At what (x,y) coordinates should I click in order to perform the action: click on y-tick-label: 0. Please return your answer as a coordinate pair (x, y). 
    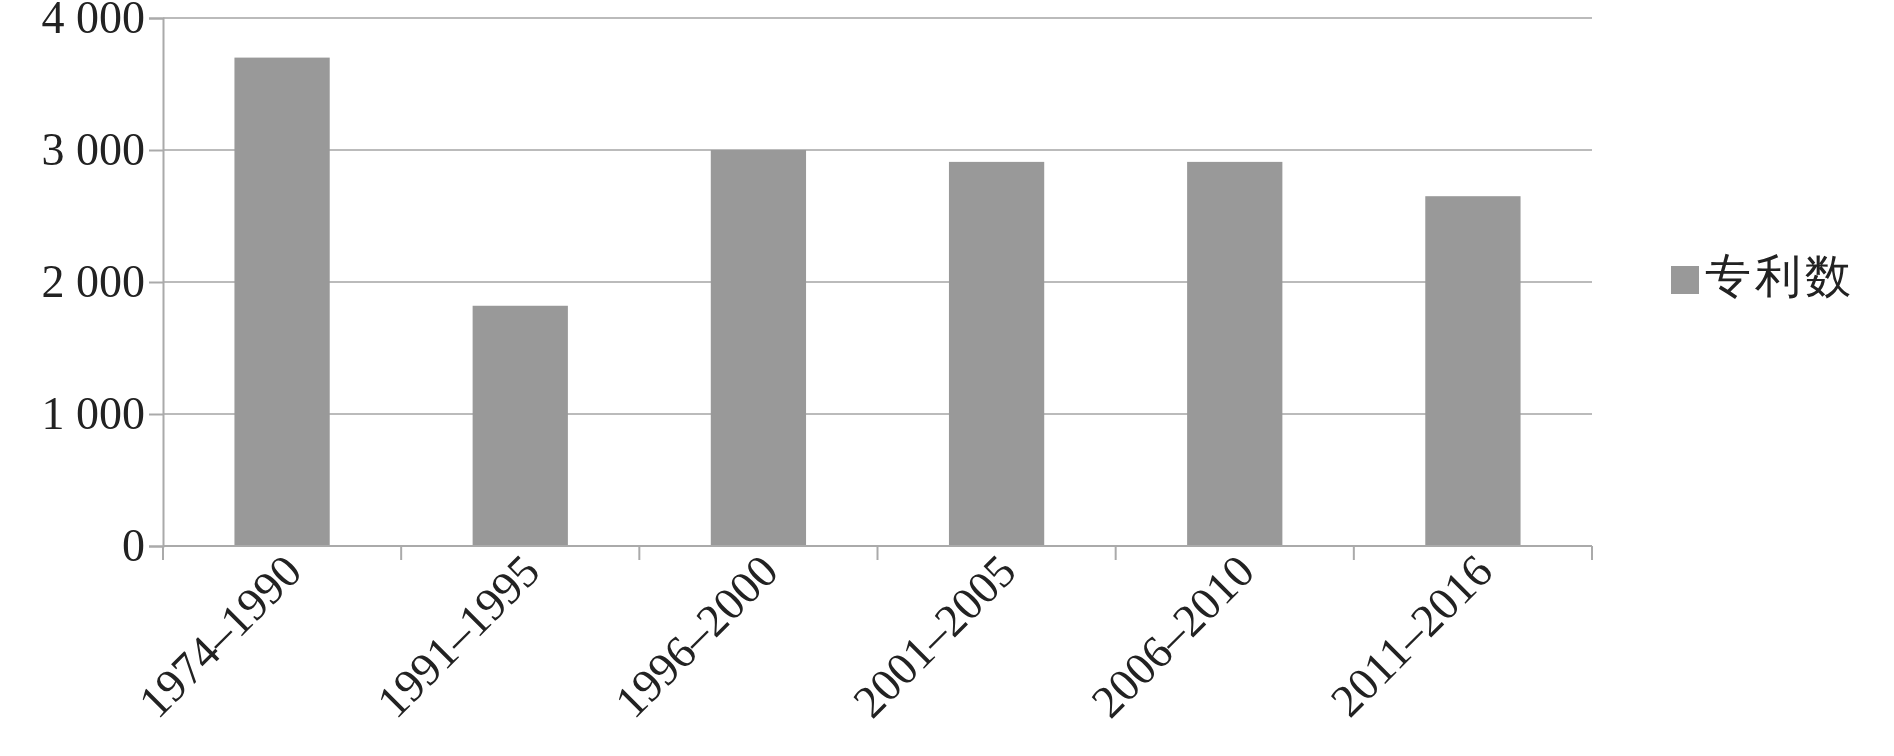
    Looking at the image, I should click on (133, 546).